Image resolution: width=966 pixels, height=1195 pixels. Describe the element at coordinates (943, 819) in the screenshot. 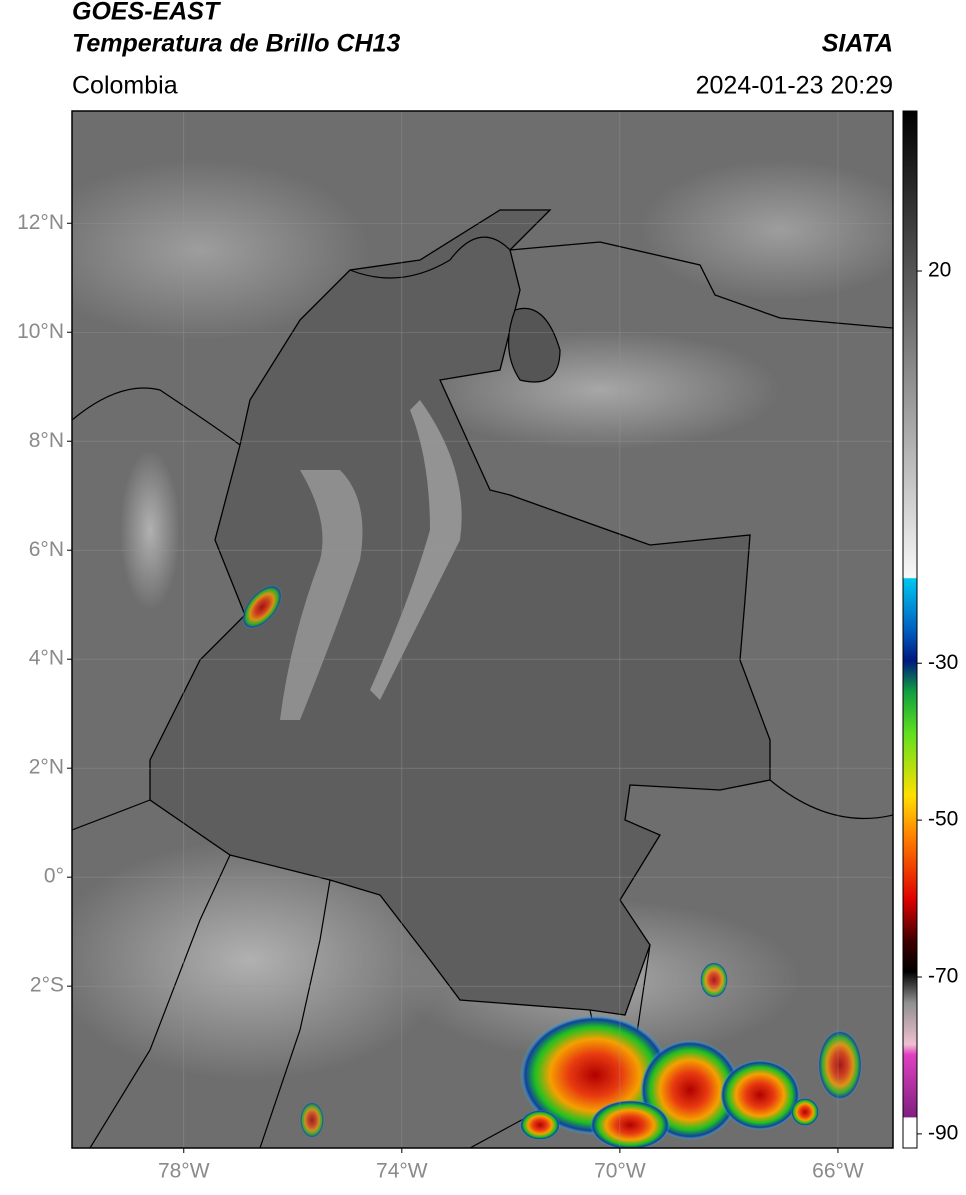

I see `colorbar-tick-label: -50` at that location.